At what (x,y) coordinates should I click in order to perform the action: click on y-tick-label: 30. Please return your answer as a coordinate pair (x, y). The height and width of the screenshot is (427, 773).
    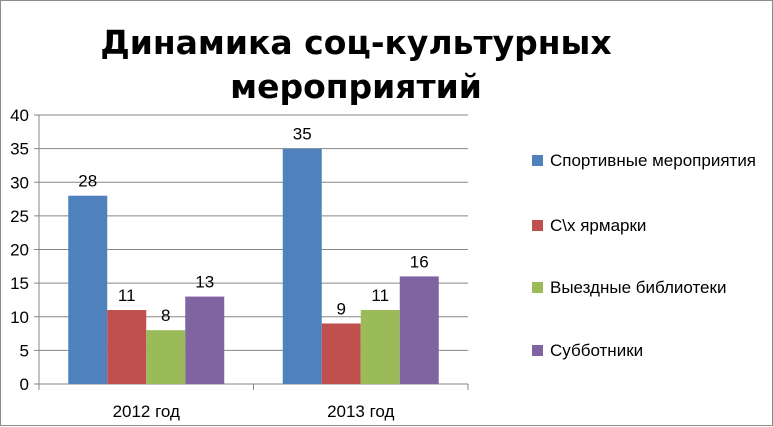
    Looking at the image, I should click on (19, 182).